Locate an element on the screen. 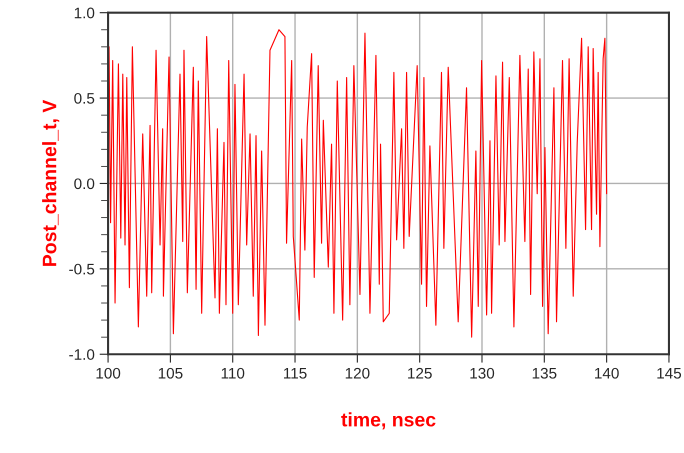 This screenshot has height=453, width=684. x-tick-label: 105 is located at coordinates (170, 373).